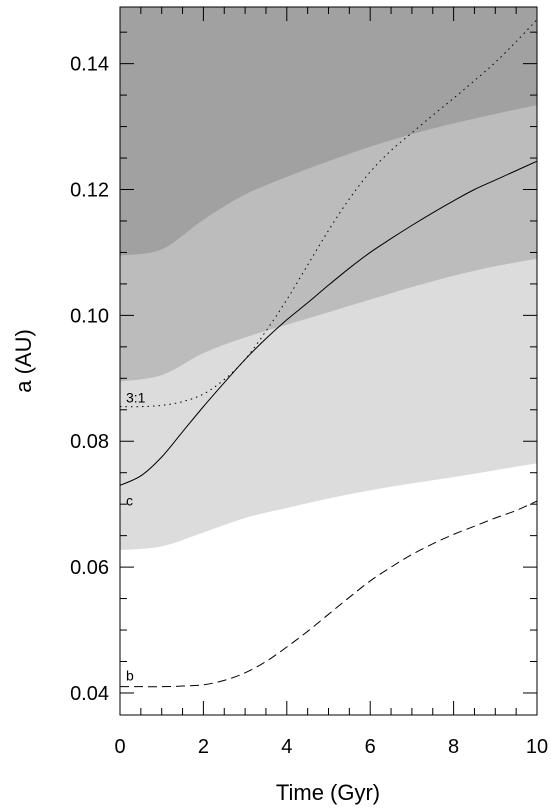 This screenshot has width=551, height=811. Describe the element at coordinates (537, 747) in the screenshot. I see `x-tick-label: 10` at that location.